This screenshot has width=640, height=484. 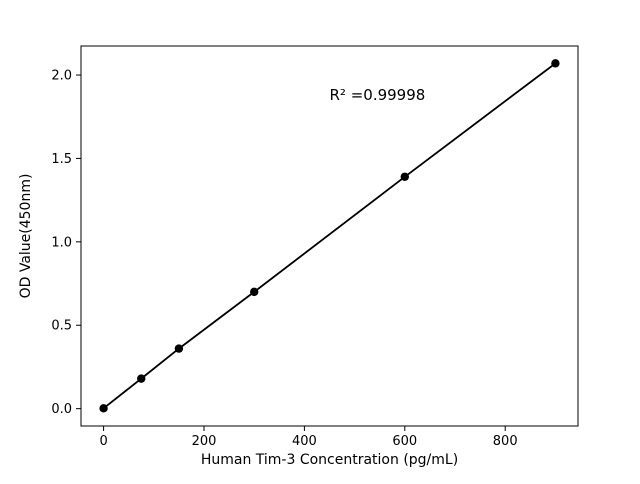 What do you see at coordinates (404, 441) in the screenshot?
I see `x-tick-label: 600` at bounding box center [404, 441].